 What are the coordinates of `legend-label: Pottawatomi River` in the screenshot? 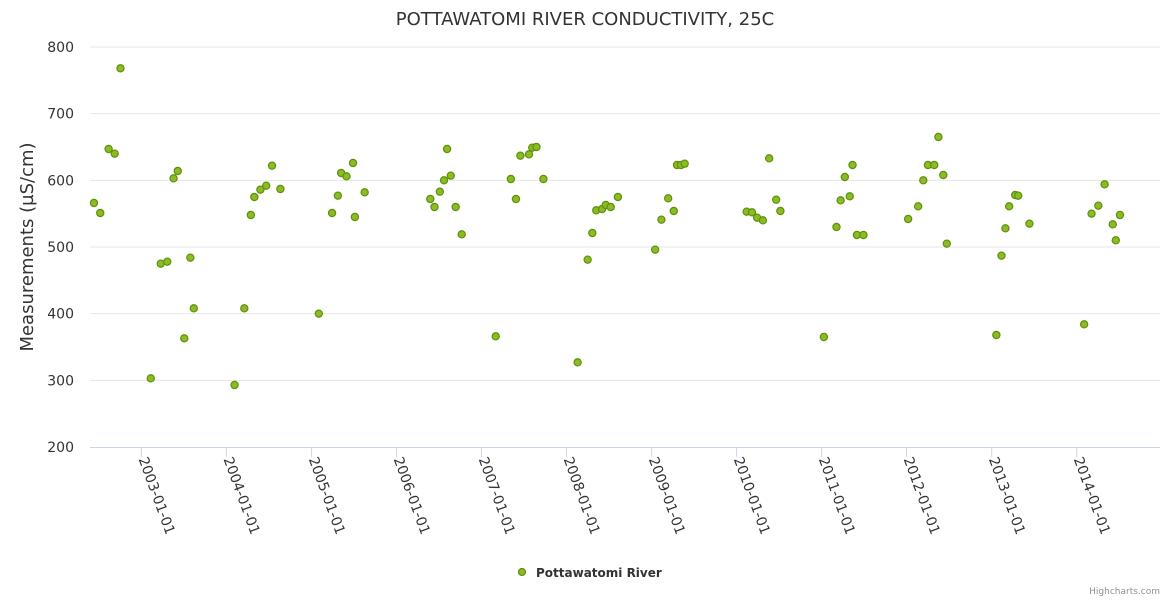 It's located at (599, 573).